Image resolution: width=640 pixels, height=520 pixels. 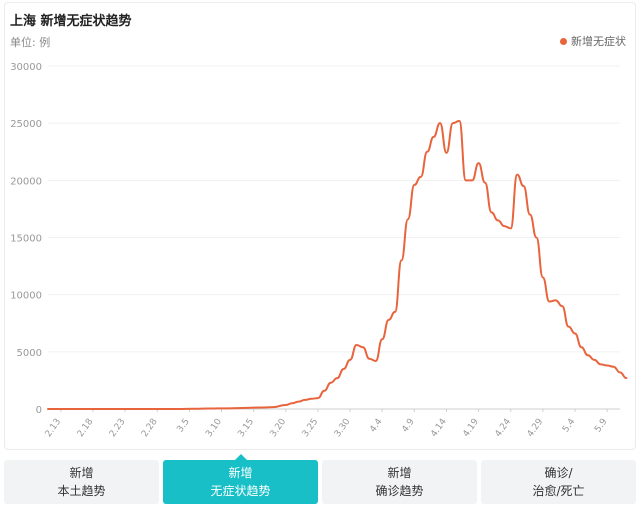 I want to click on tab-label-line2: 治愈/死亡, so click(x=558, y=491).